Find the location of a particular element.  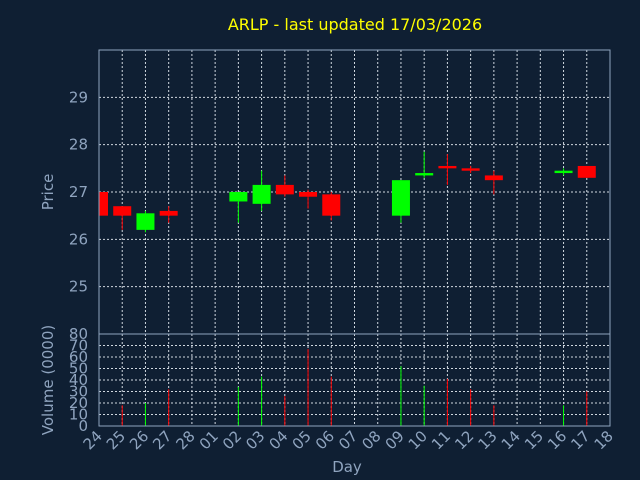

price-tick-label: 25 is located at coordinates (78, 287).